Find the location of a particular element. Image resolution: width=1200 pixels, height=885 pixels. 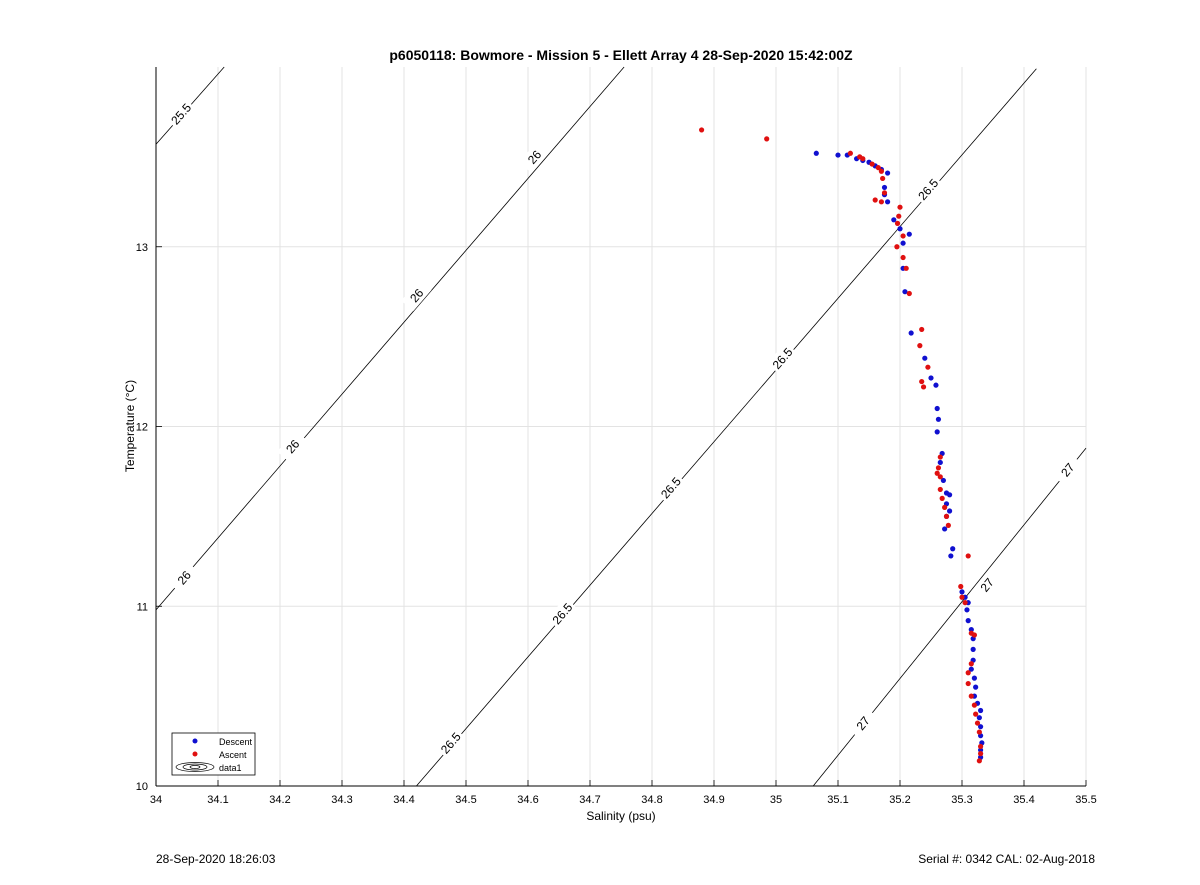

x-tick-label: 35.3 is located at coordinates (961, 800).